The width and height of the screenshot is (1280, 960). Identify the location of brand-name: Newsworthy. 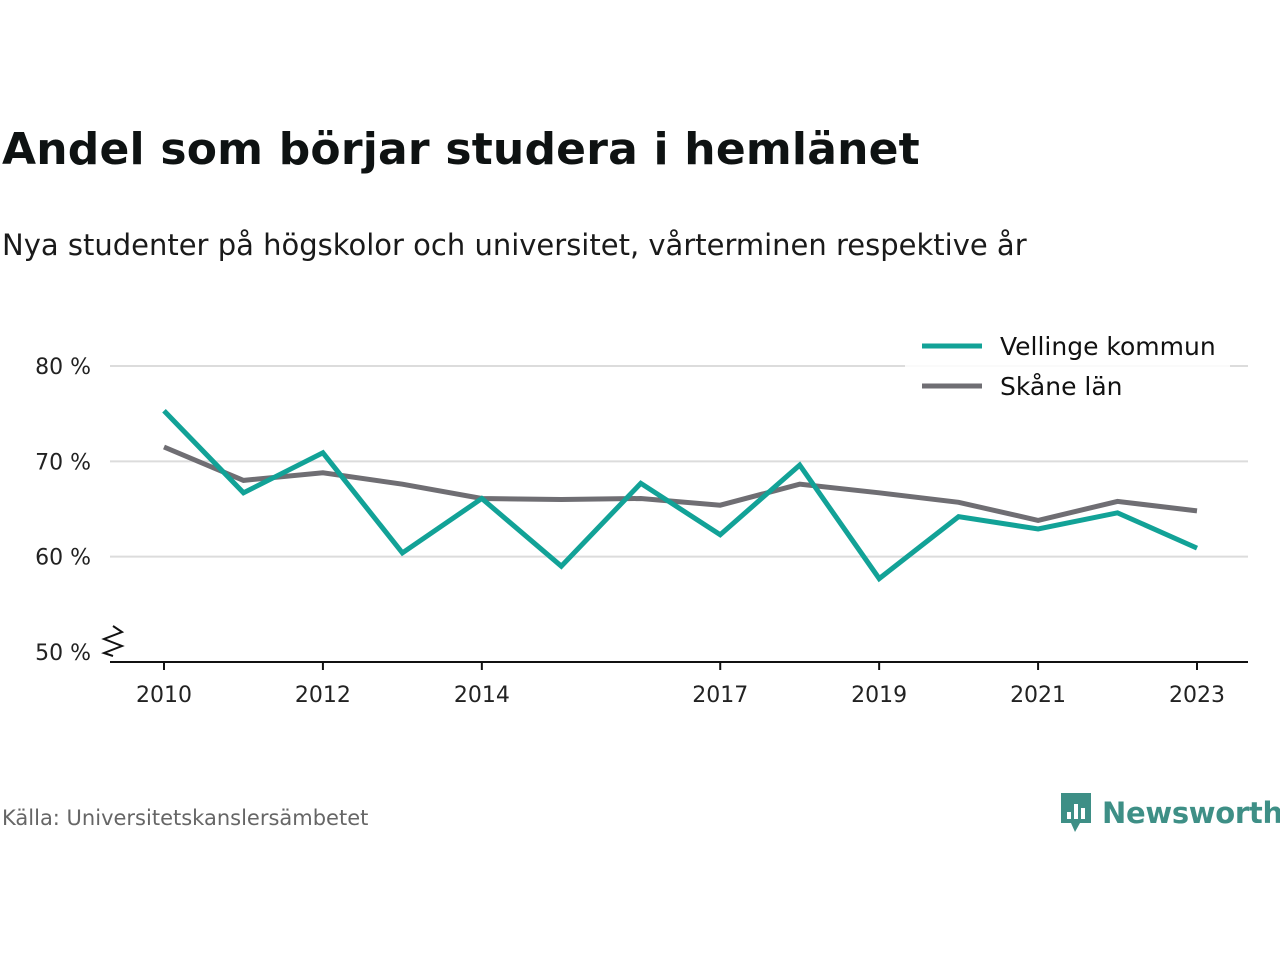
(1191, 813).